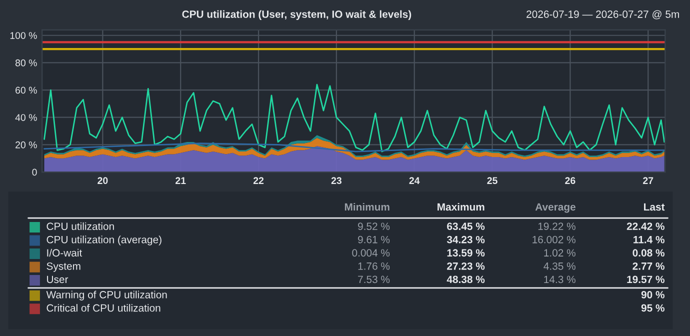 The height and width of the screenshot is (336, 690). What do you see at coordinates (466, 253) in the screenshot?
I see `text: 13.59 %` at bounding box center [466, 253].